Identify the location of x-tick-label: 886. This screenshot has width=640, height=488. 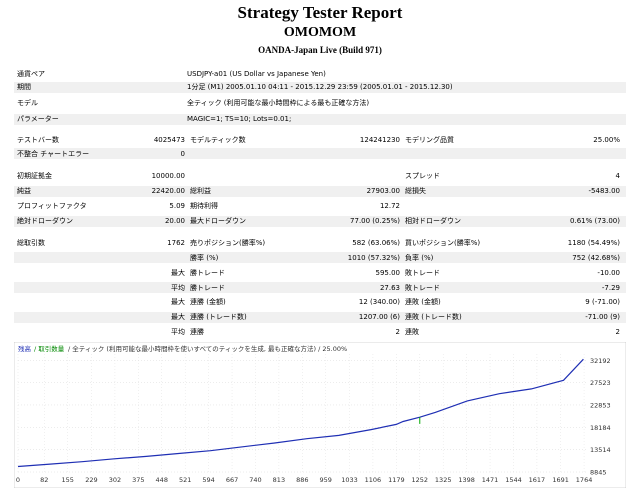
(302, 480).